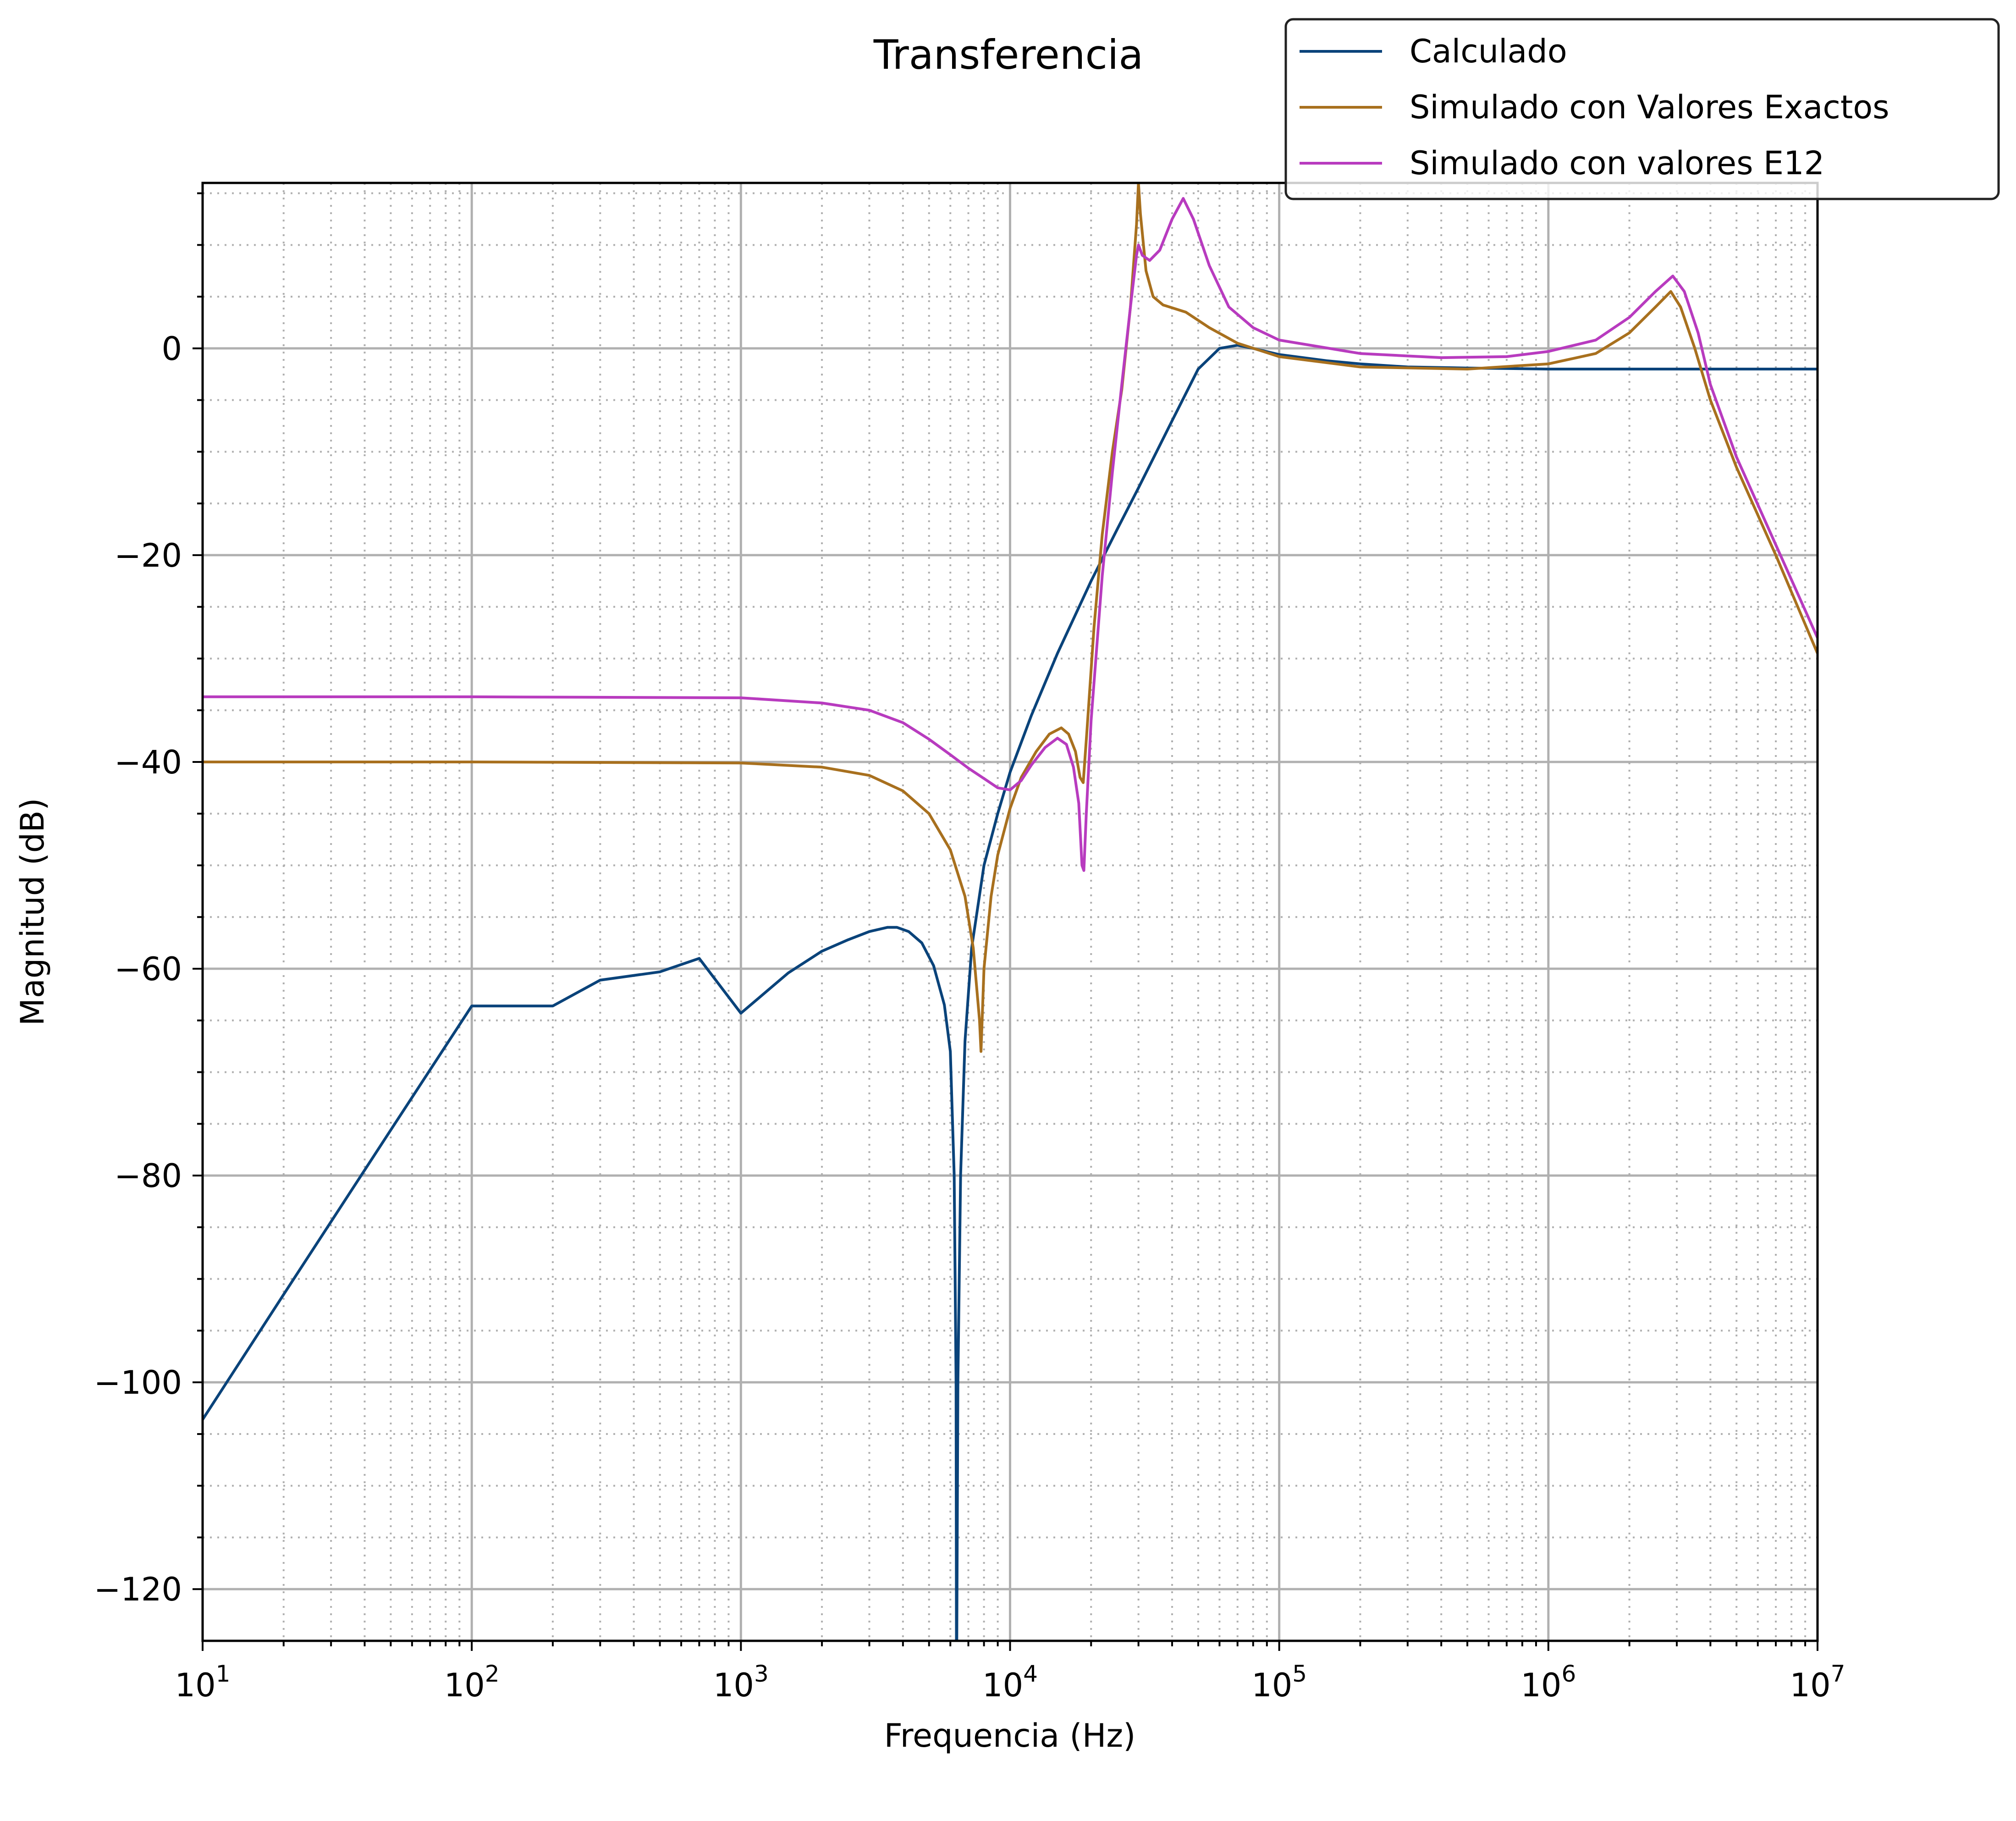 Image resolution: width=2016 pixels, height=1821 pixels. I want to click on x-tick-label: 10⁴, so click(1010, 1682).